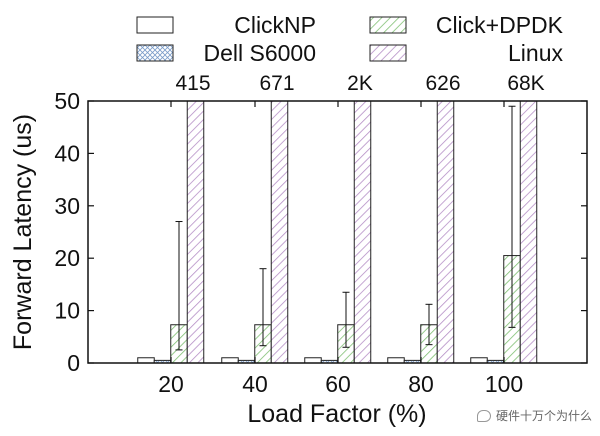 This screenshot has height=436, width=600. I want to click on y-tick-label: 40, so click(67, 153).